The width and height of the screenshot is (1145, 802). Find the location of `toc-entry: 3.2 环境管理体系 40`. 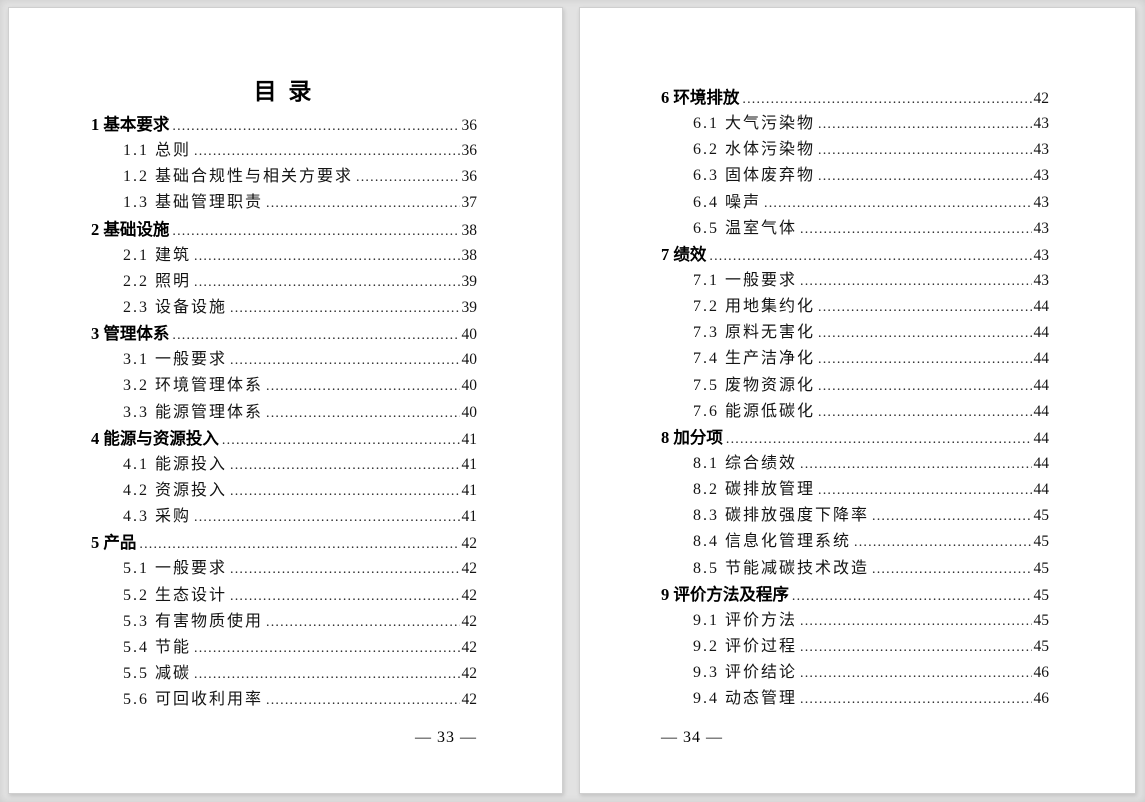

toc-entry: 3.2 环境管理体系 40 is located at coordinates (284, 386).